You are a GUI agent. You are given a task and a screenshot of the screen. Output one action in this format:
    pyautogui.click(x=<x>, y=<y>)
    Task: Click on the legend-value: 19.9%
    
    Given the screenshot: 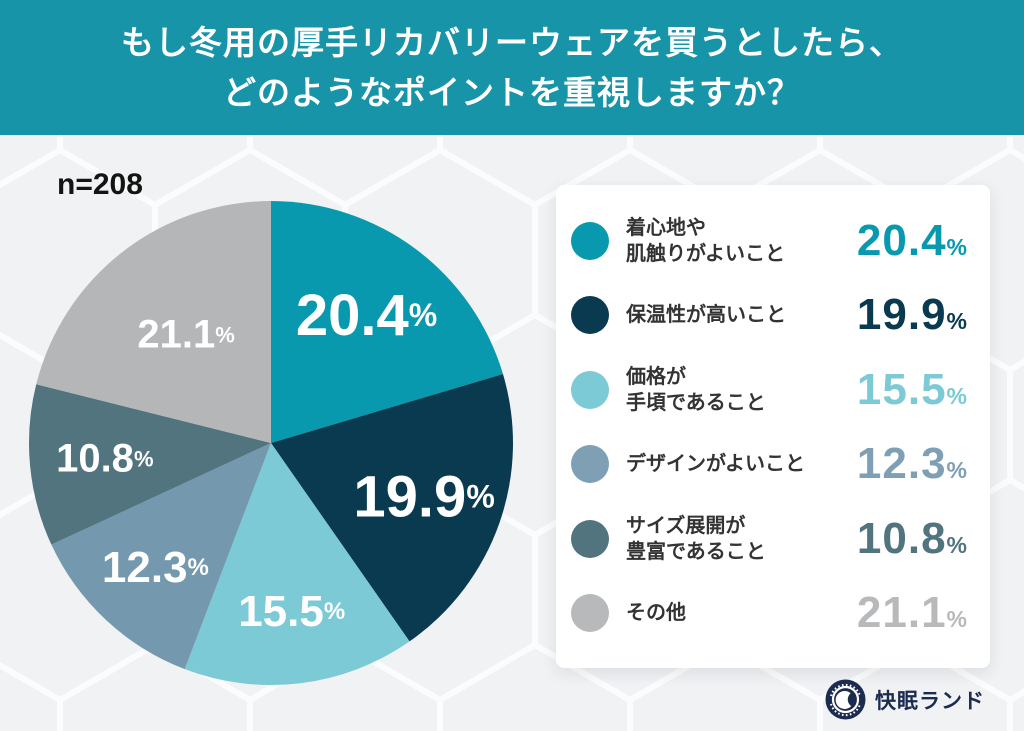 What is the action you would take?
    pyautogui.click(x=912, y=315)
    